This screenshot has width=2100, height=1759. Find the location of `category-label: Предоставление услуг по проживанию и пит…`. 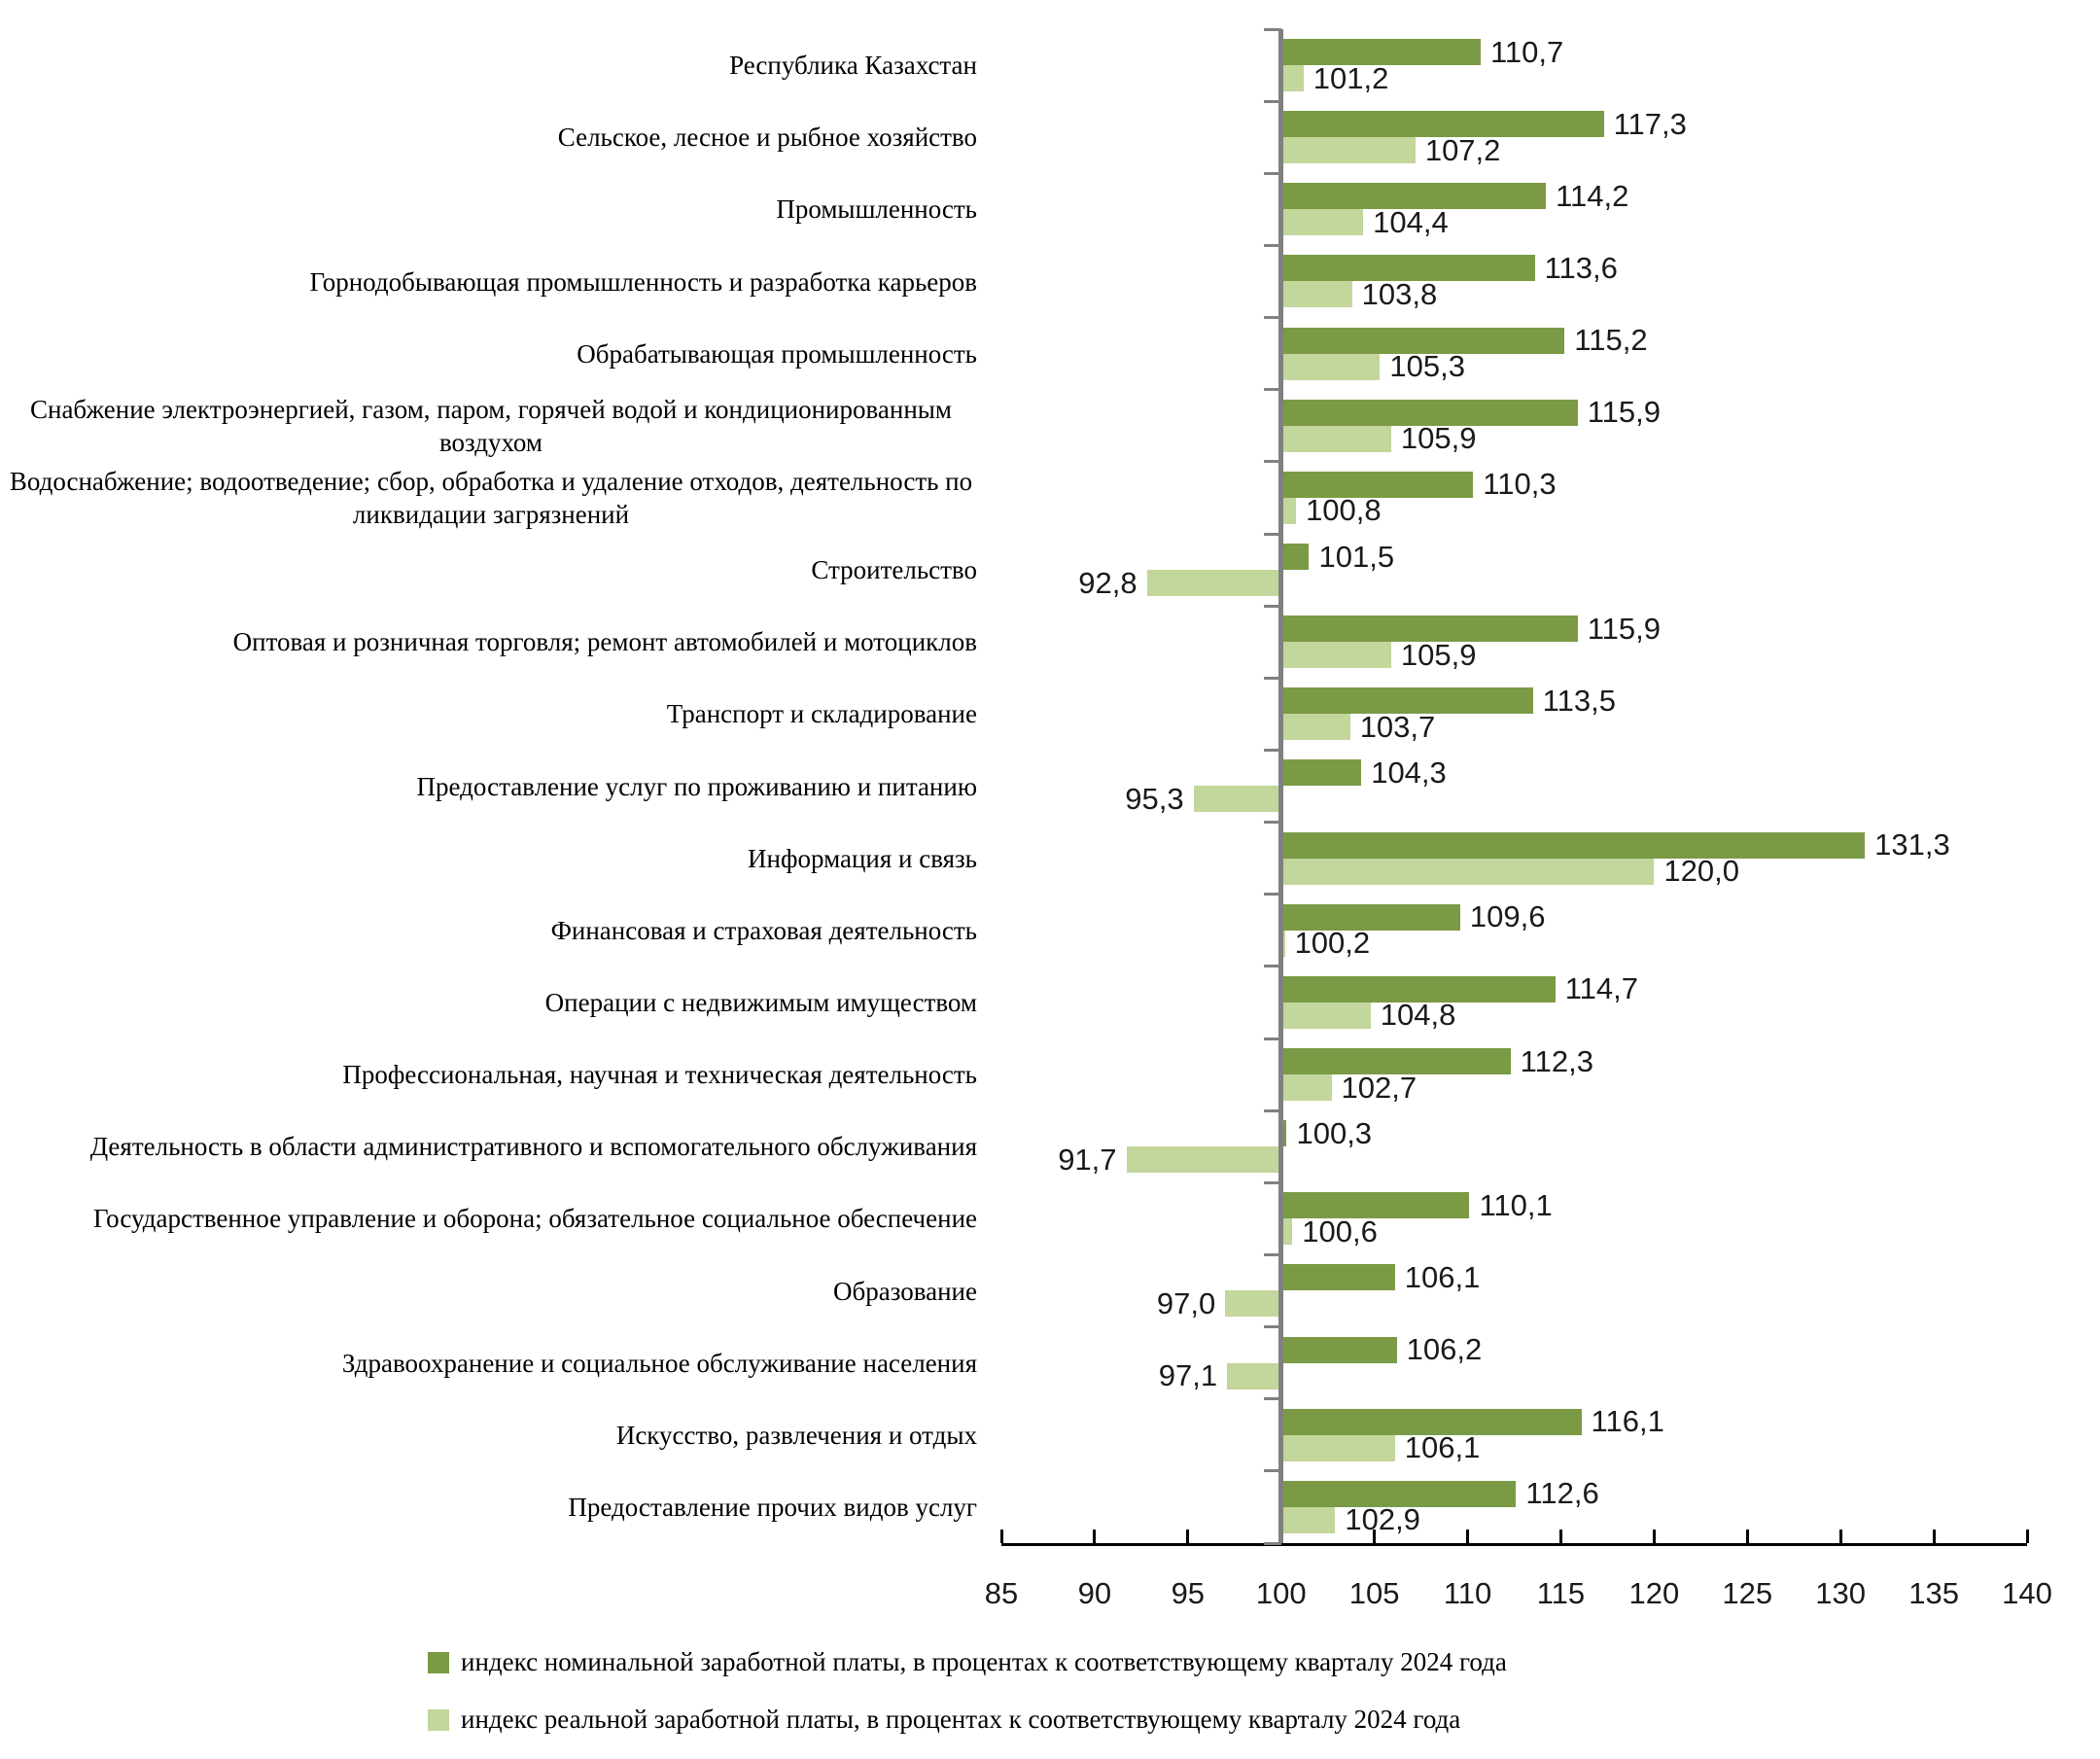

category-label: Предоставление услуг по проживанию и пит… is located at coordinates (696, 786).